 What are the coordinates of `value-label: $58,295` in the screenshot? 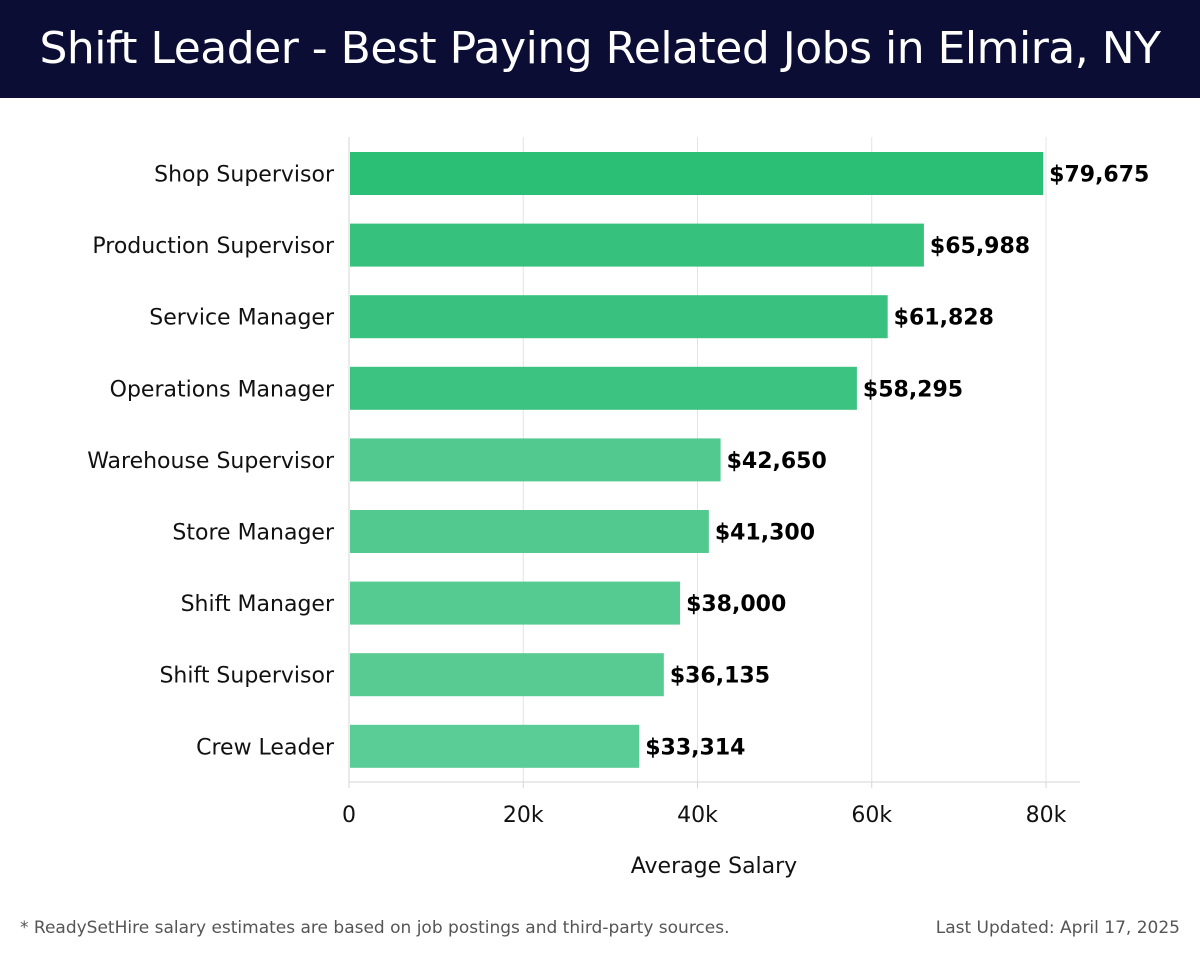 It's located at (913, 389).